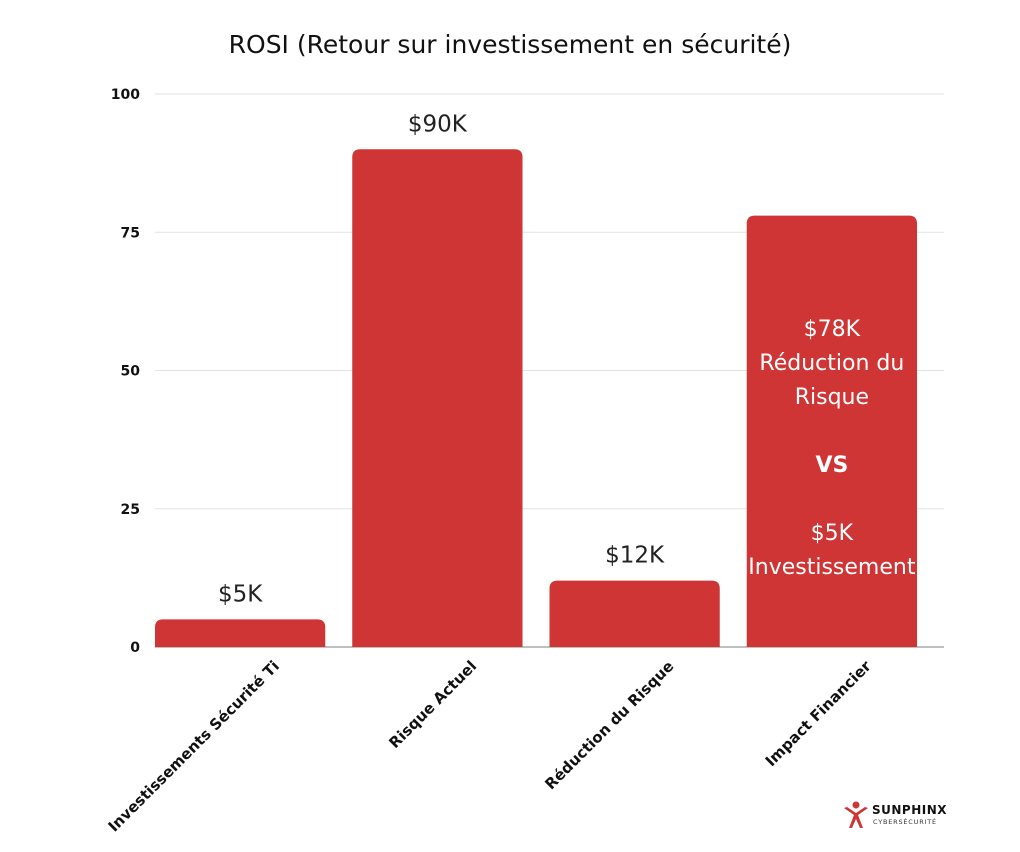 This screenshot has width=1020, height=852. I want to click on bar-inside-label: VS, so click(831, 465).